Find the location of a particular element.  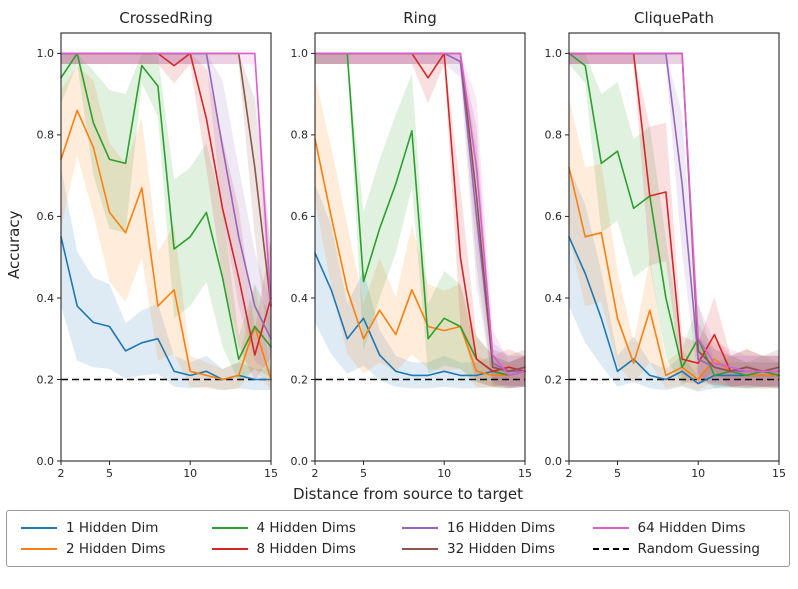

y-axis-label: Accuracy is located at coordinates (14, 245).